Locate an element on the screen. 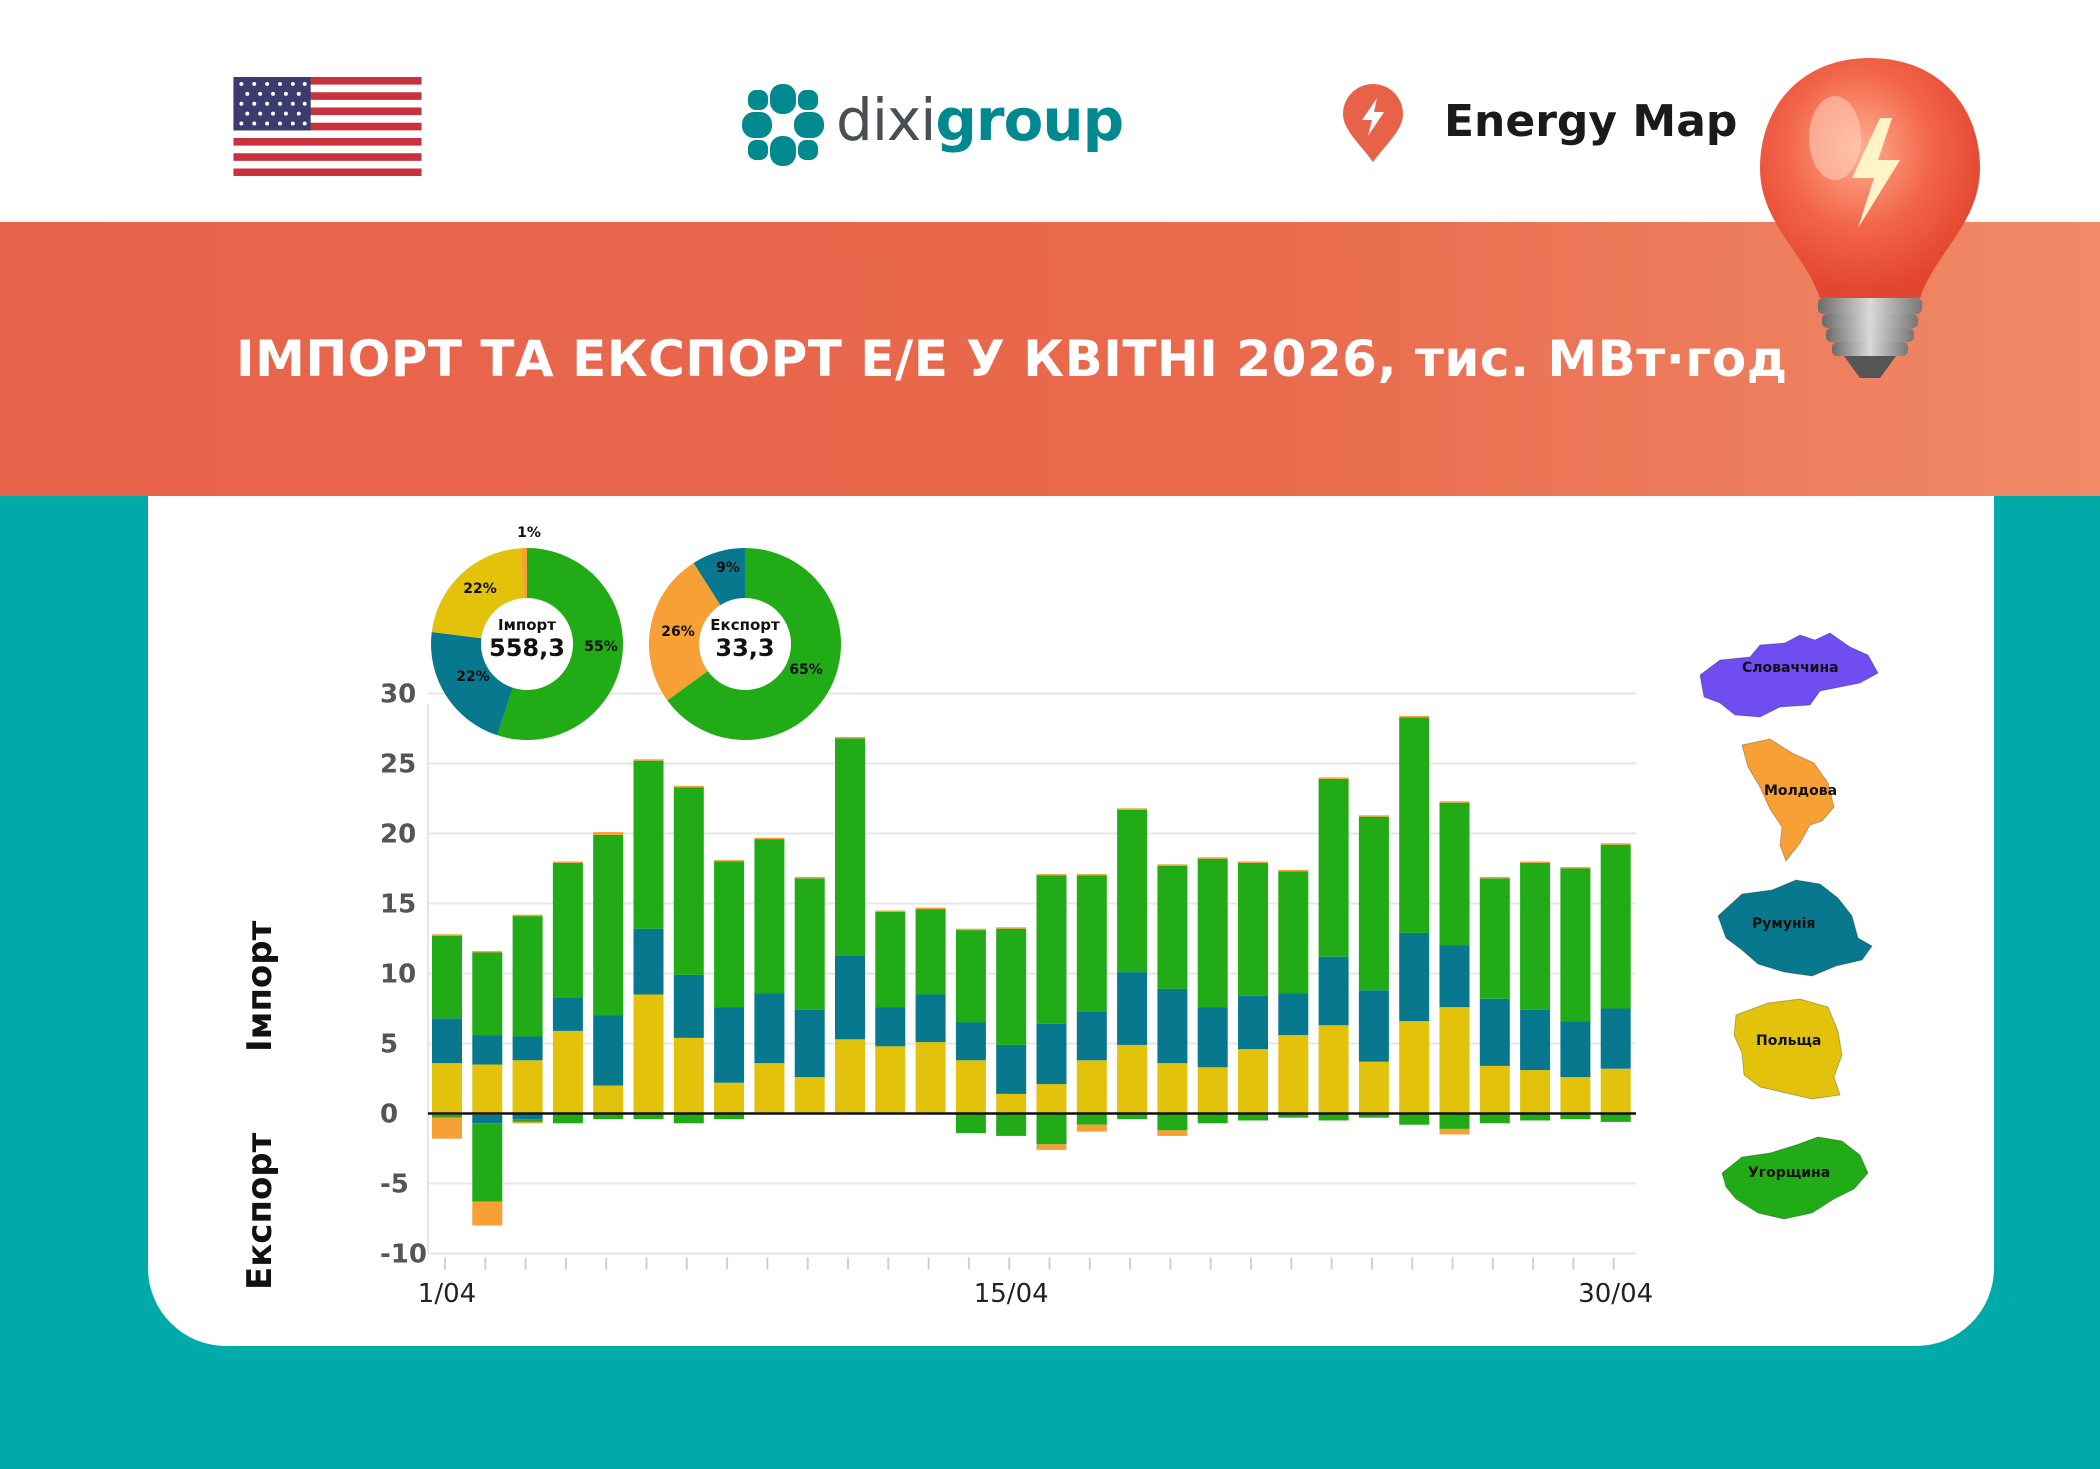  donut-center-label: Імпорт is located at coordinates (527, 625).